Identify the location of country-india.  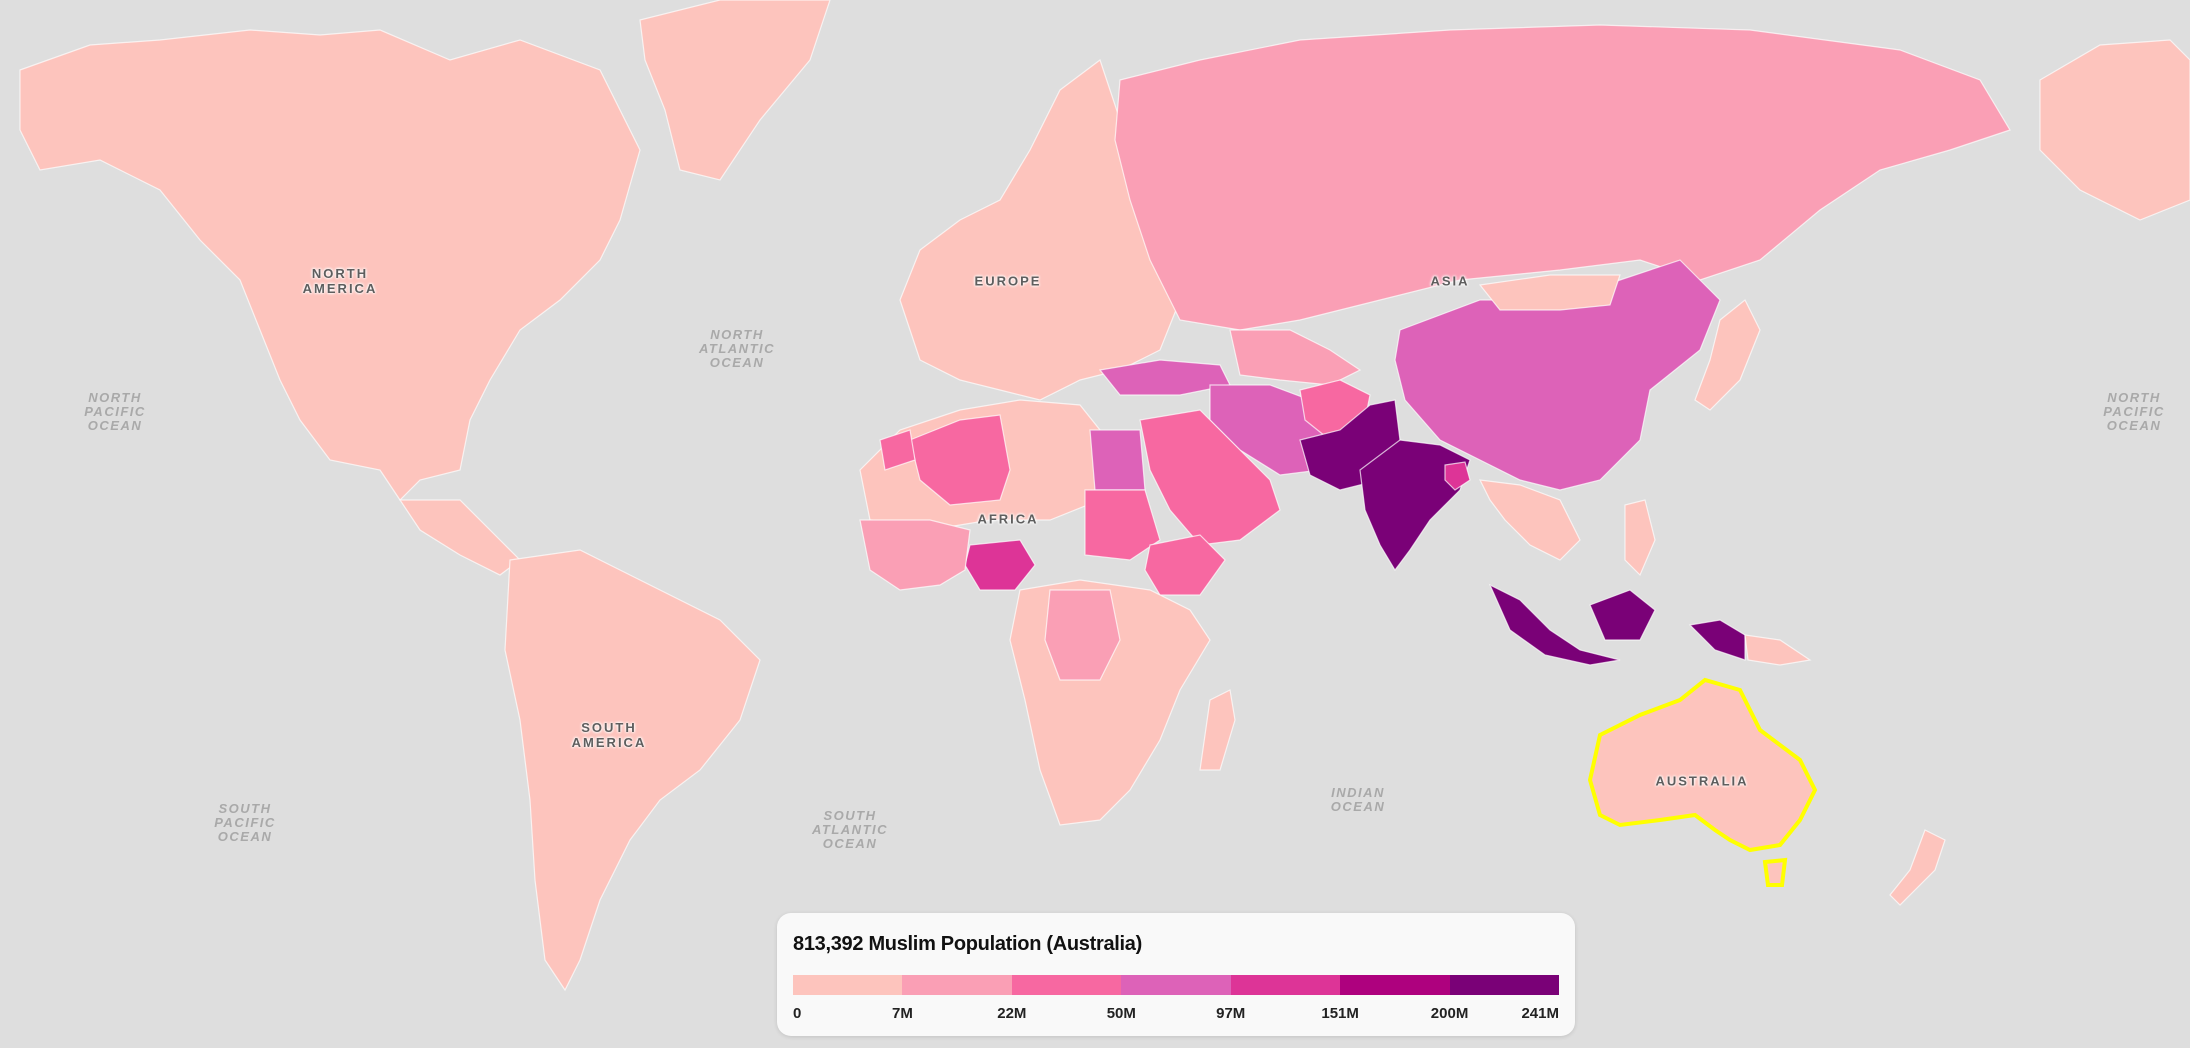
(1415, 505).